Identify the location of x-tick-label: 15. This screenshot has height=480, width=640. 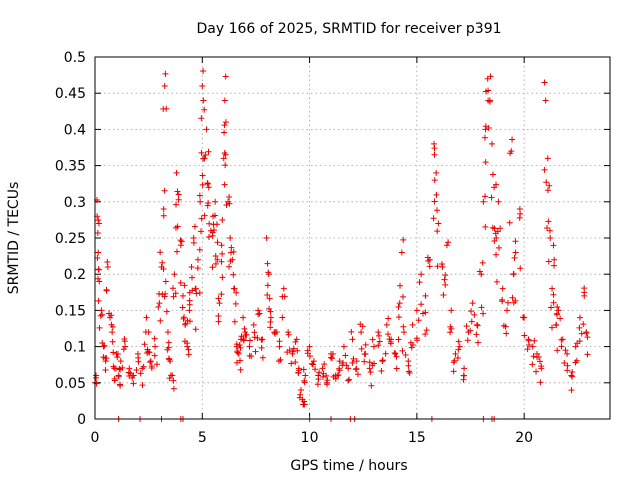
(417, 438).